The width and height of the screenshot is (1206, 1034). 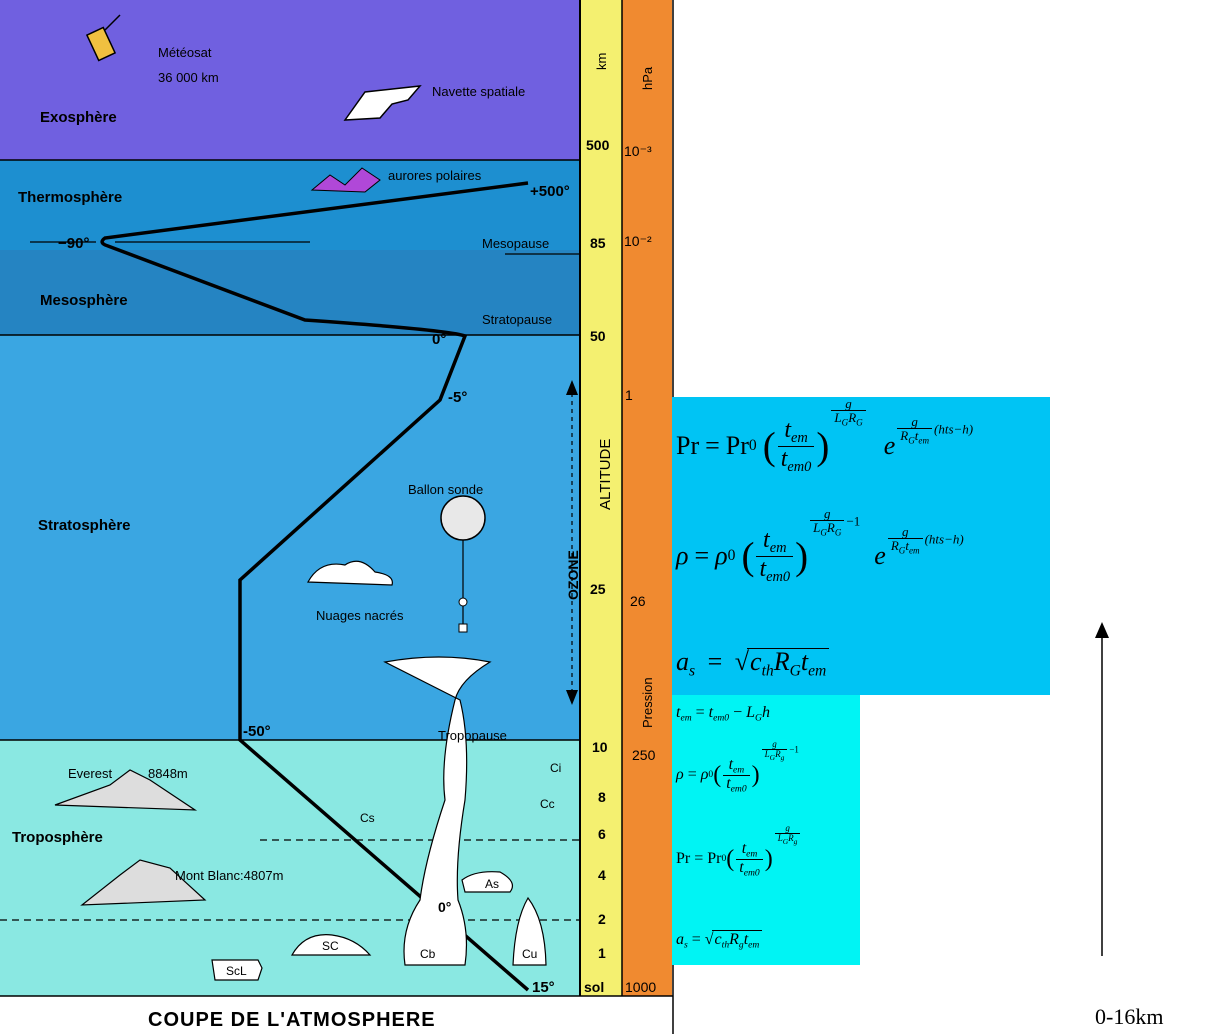 I want to click on label-altitude: ALTITUDE, so click(x=605, y=474).